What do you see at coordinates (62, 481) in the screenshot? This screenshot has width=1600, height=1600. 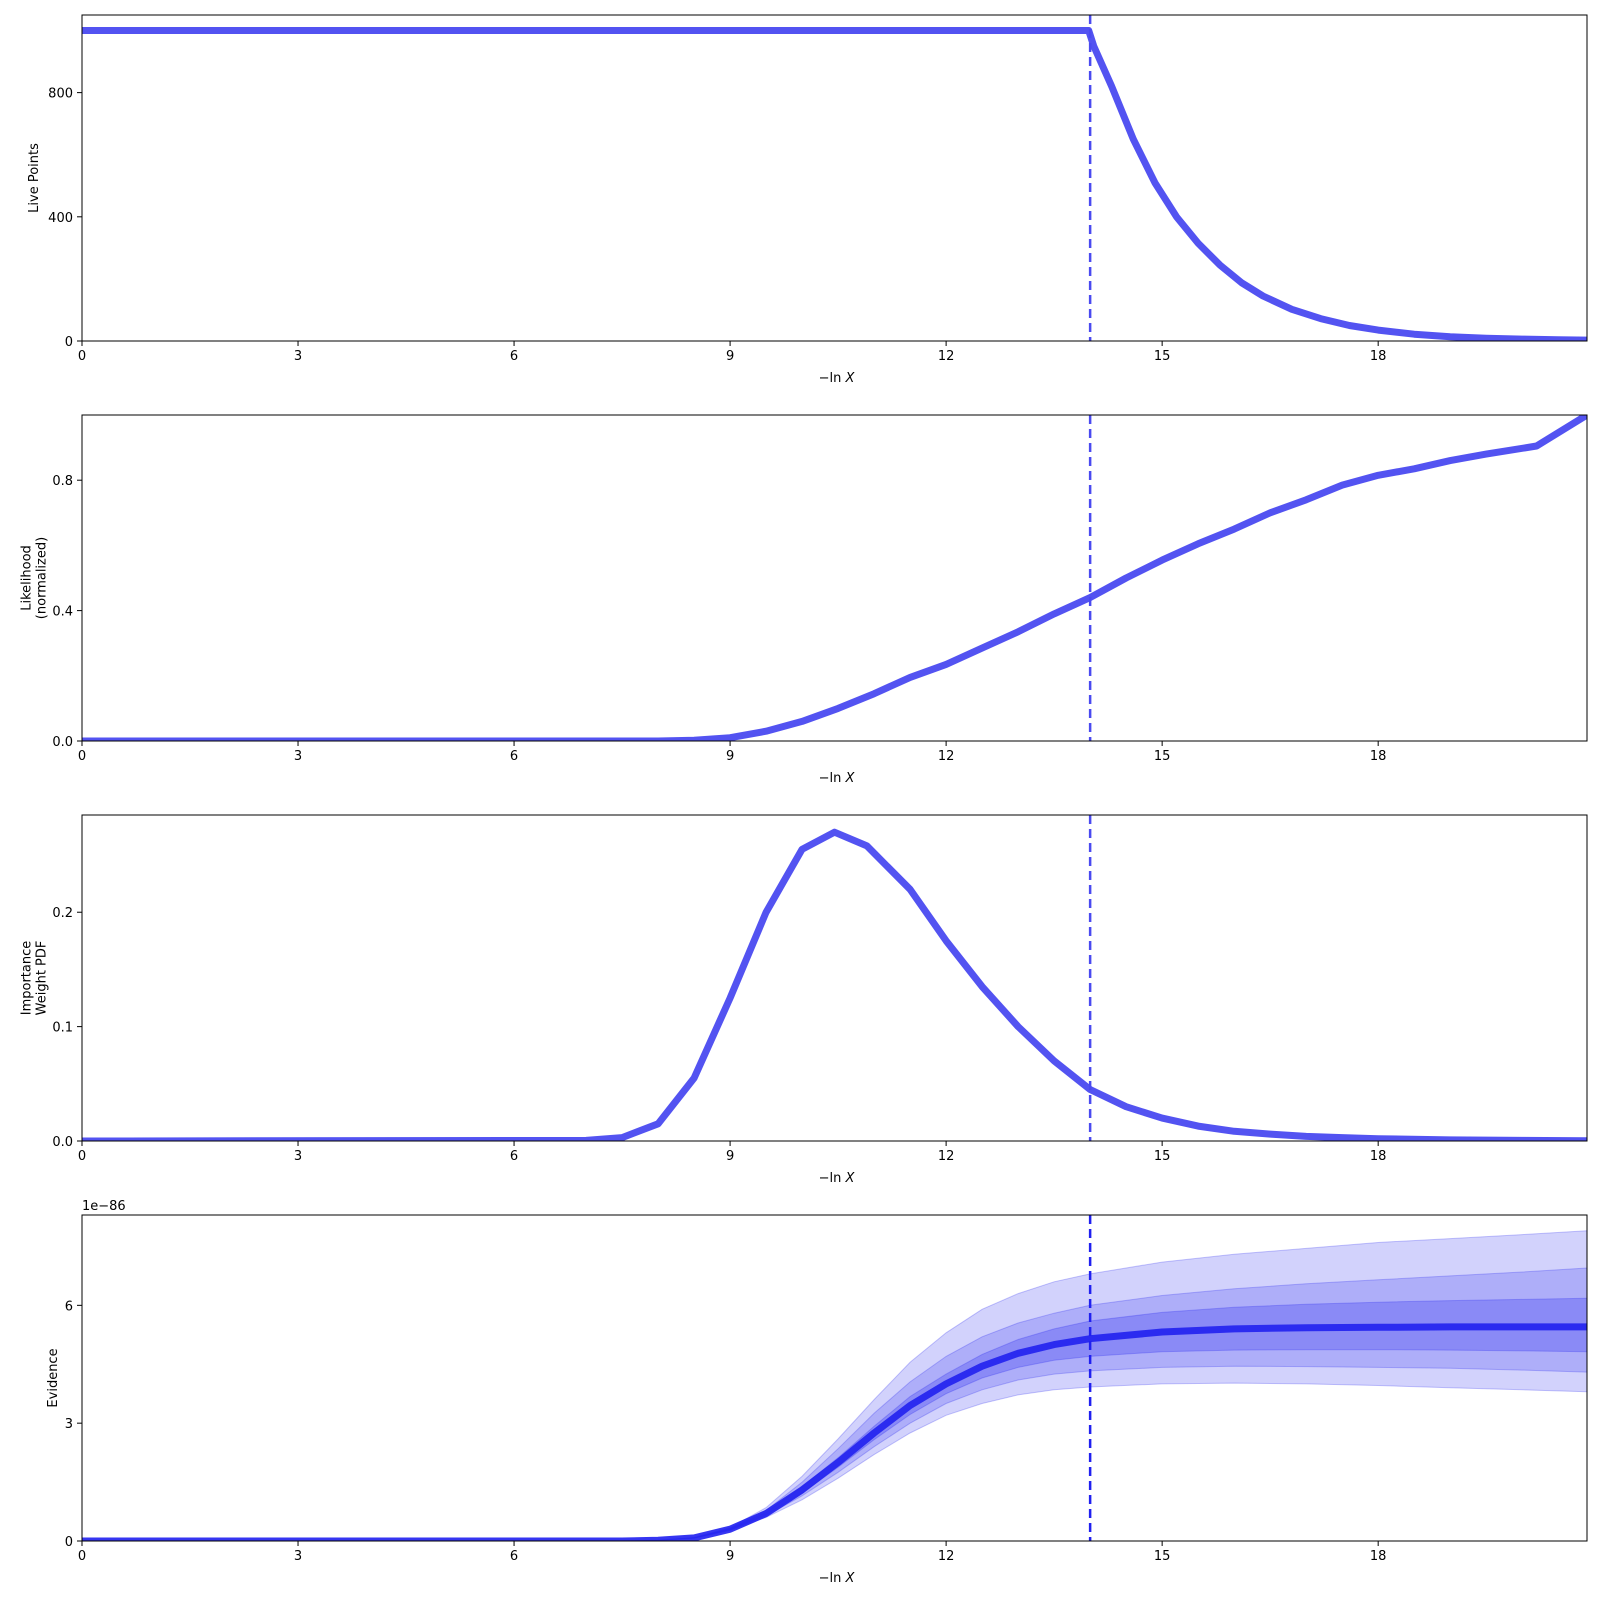 I see `y-tick-label: 0.8` at bounding box center [62, 481].